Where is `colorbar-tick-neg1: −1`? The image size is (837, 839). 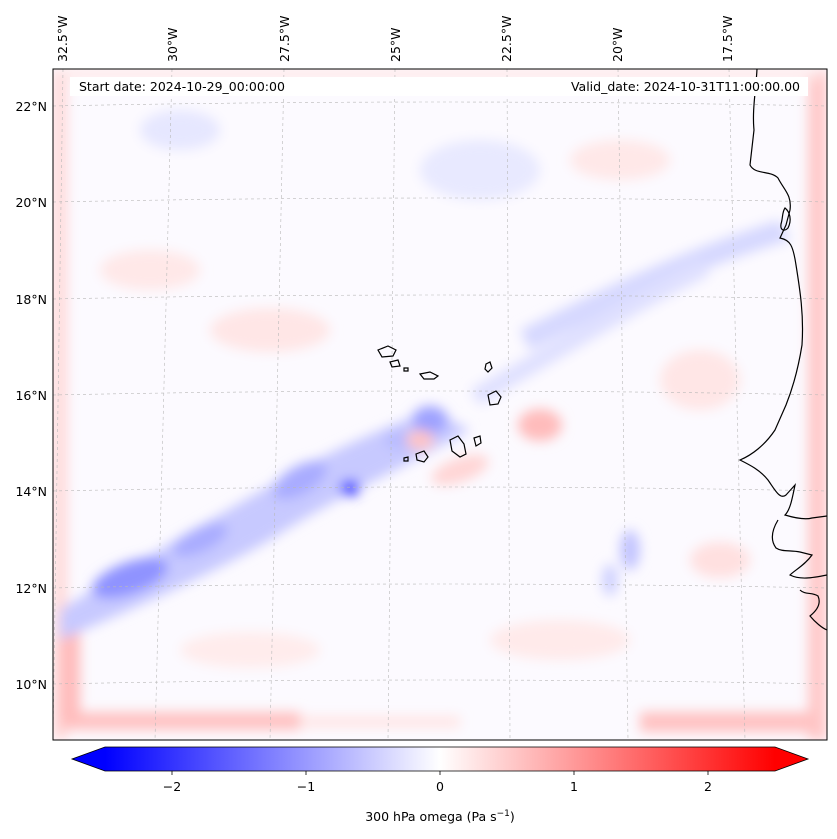 colorbar-tick-neg1: −1 is located at coordinates (306, 786).